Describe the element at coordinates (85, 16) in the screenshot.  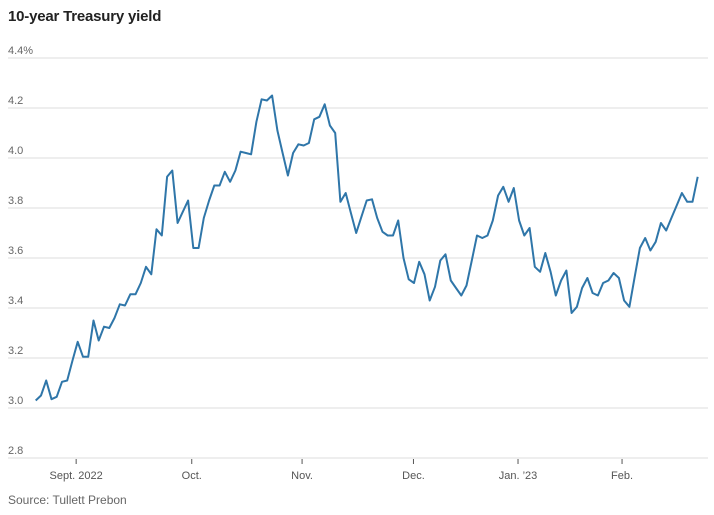
I see `chart-title: 10-year Treasury yield` at that location.